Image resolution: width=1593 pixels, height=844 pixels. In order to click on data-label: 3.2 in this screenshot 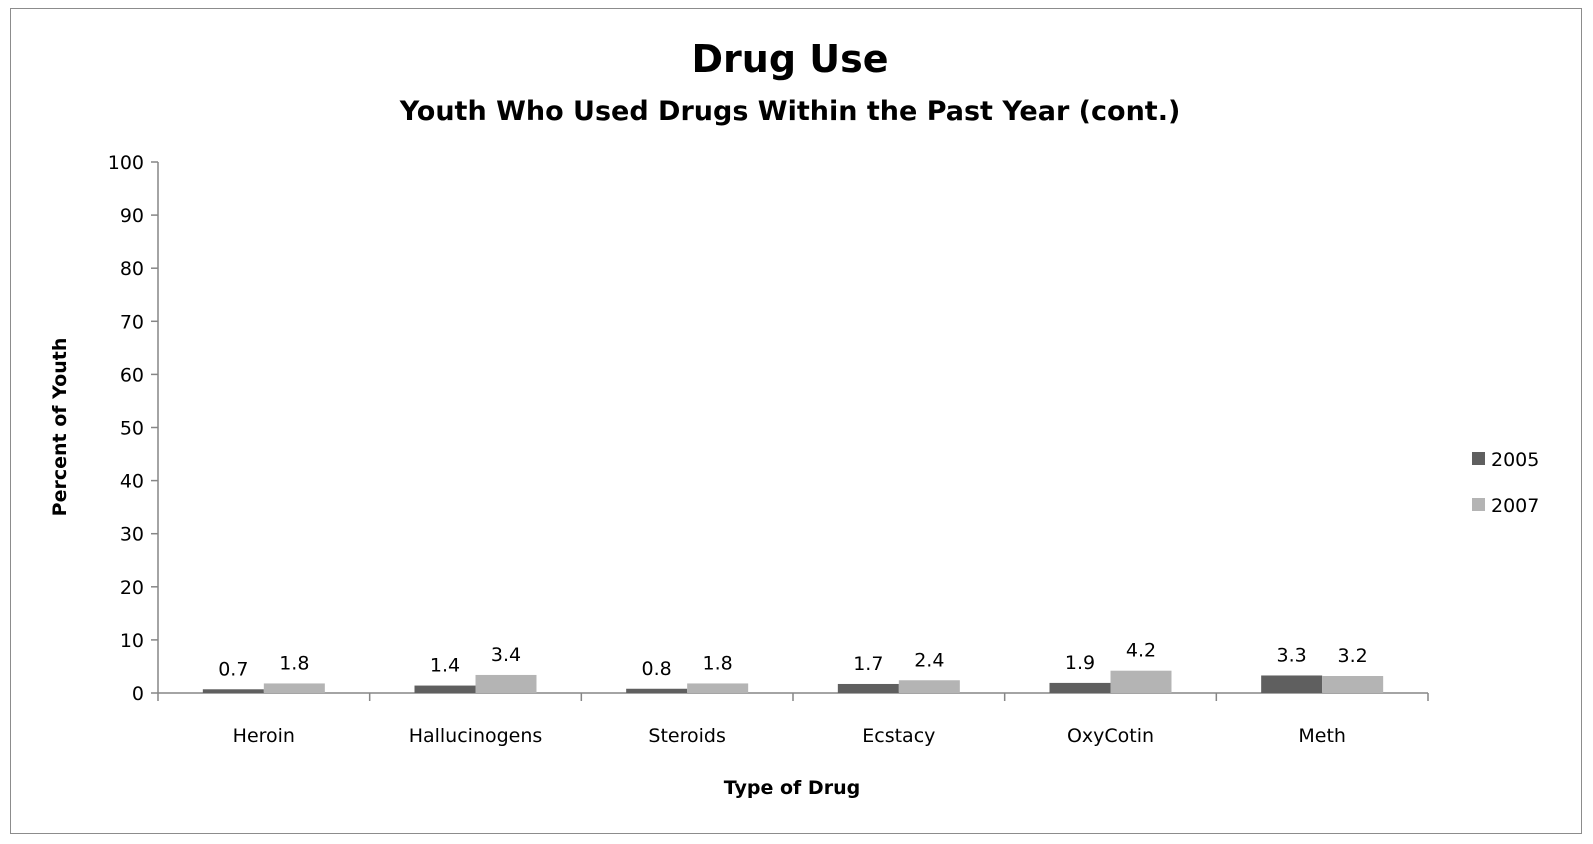, I will do `click(1353, 656)`.